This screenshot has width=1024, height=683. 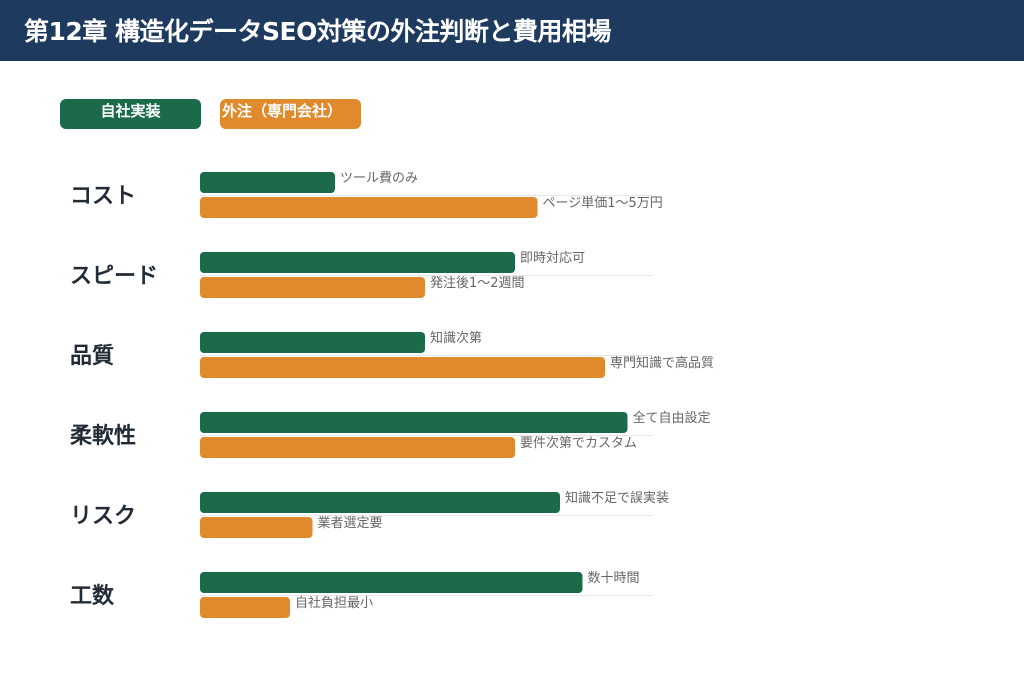 I want to click on category-label: 柔軟性, so click(x=103, y=436).